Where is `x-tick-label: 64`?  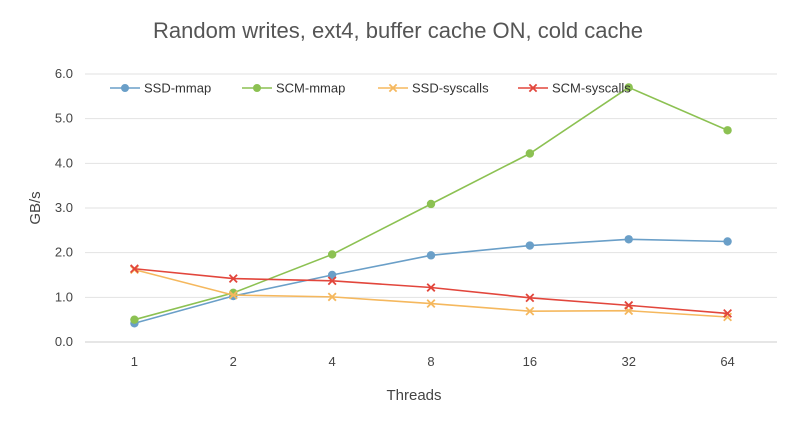
x-tick-label: 64 is located at coordinates (727, 361).